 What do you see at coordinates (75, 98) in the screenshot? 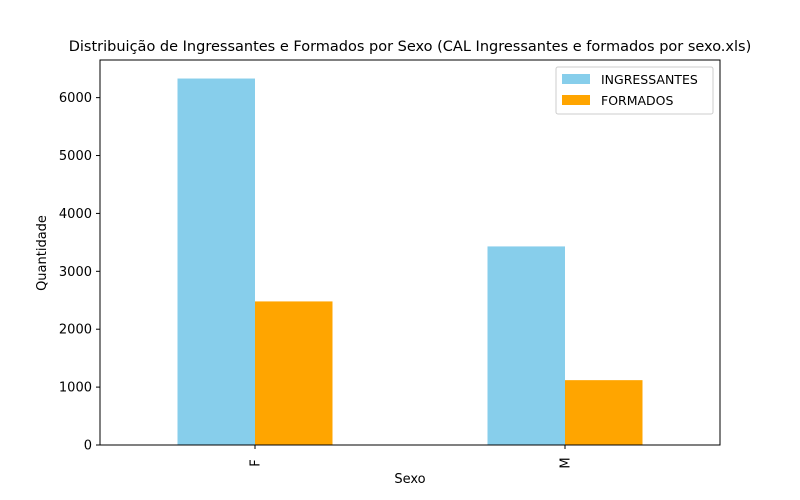
I see `y-tick-label: 6000` at bounding box center [75, 98].